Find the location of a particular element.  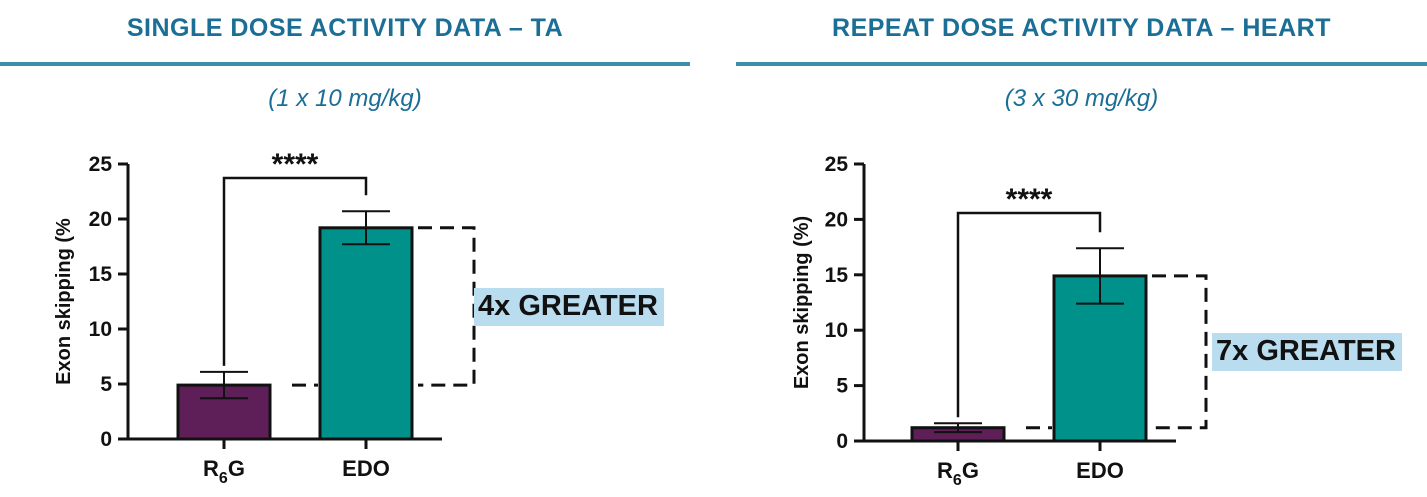

y-axis-label: Exon skipping (% is located at coordinates (64, 301).